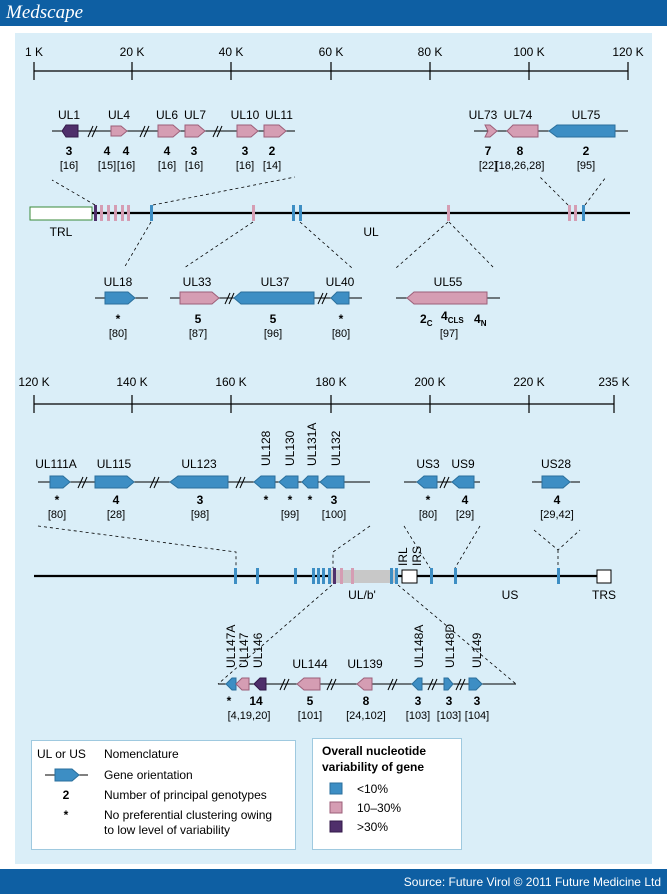 The width and height of the screenshot is (667, 894). I want to click on svg-text: [98], so click(200, 515).